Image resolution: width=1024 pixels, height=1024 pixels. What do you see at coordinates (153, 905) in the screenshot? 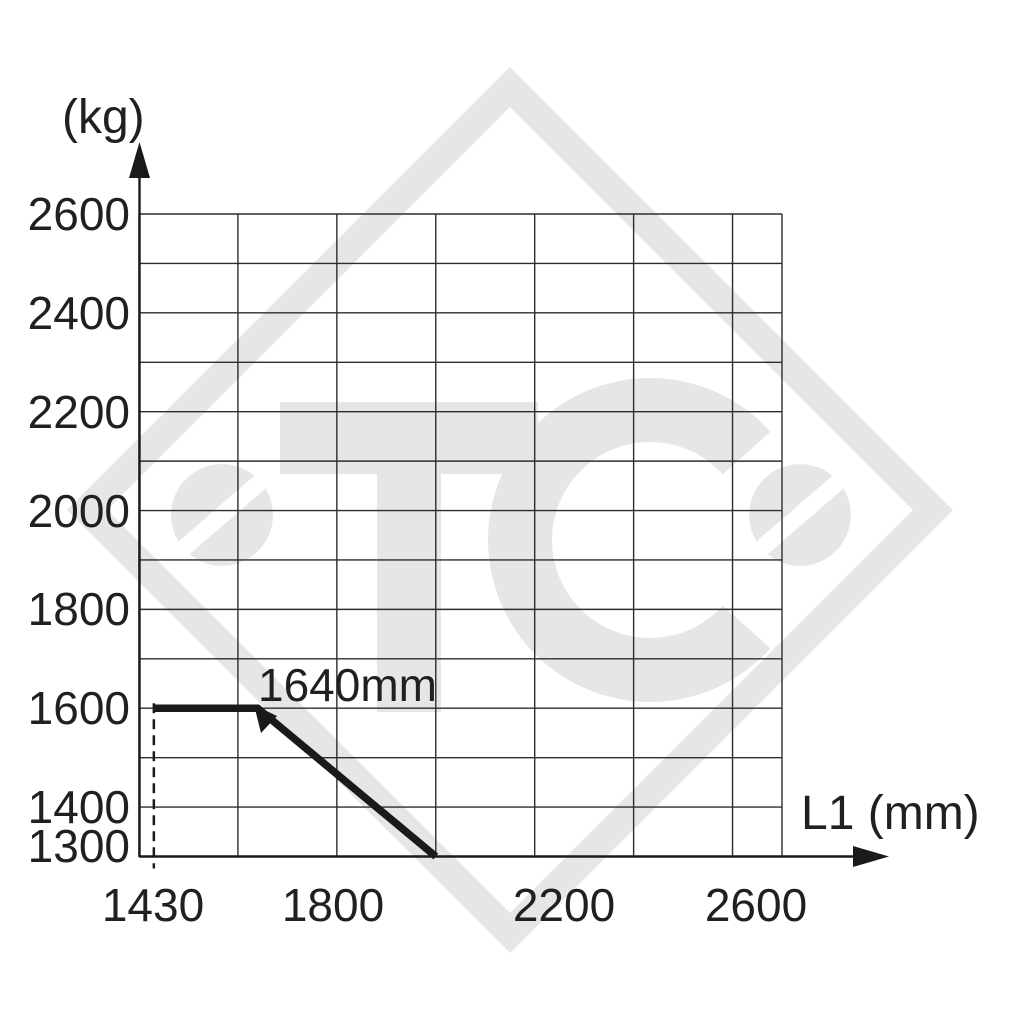
I see `x-tick-label-1430: 1430` at bounding box center [153, 905].